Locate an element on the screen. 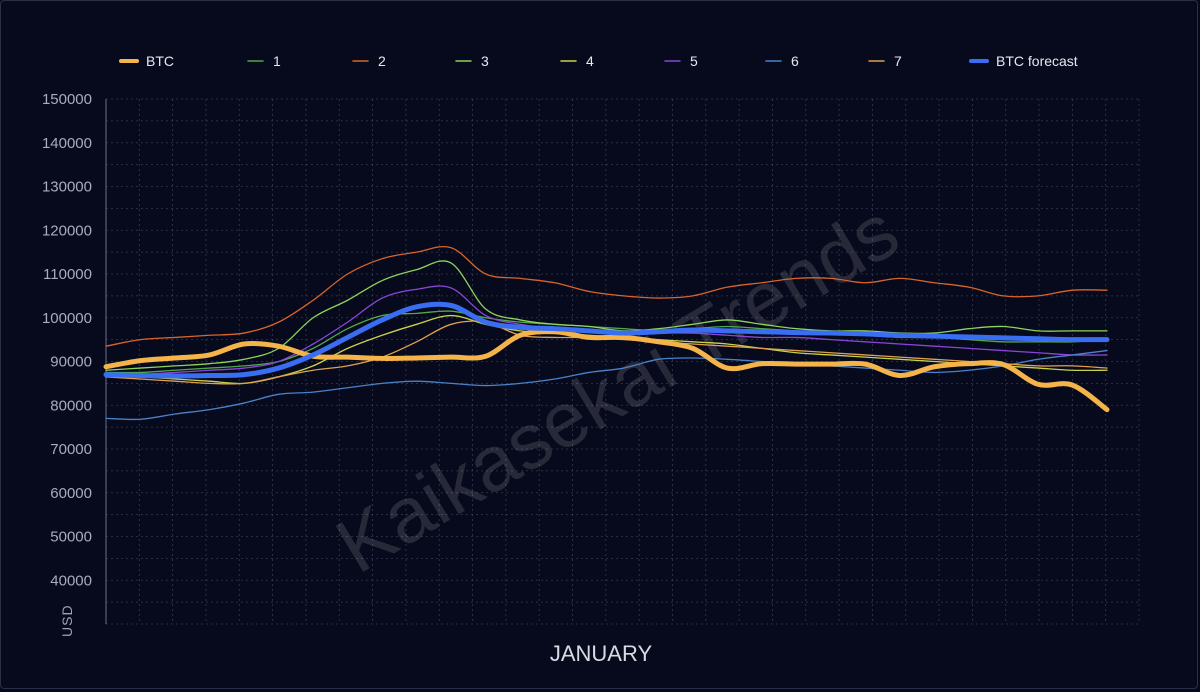 This screenshot has height=692, width=1200. legend-item: 1 is located at coordinates (264, 61).